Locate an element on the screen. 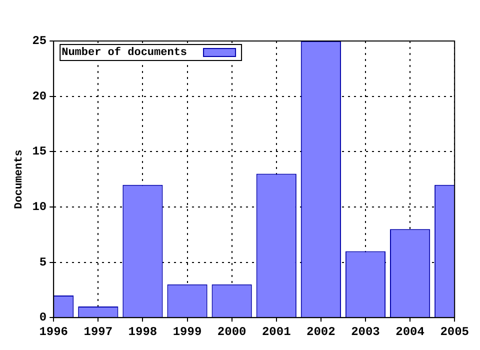  x-tick-label: 1998 is located at coordinates (143, 331).